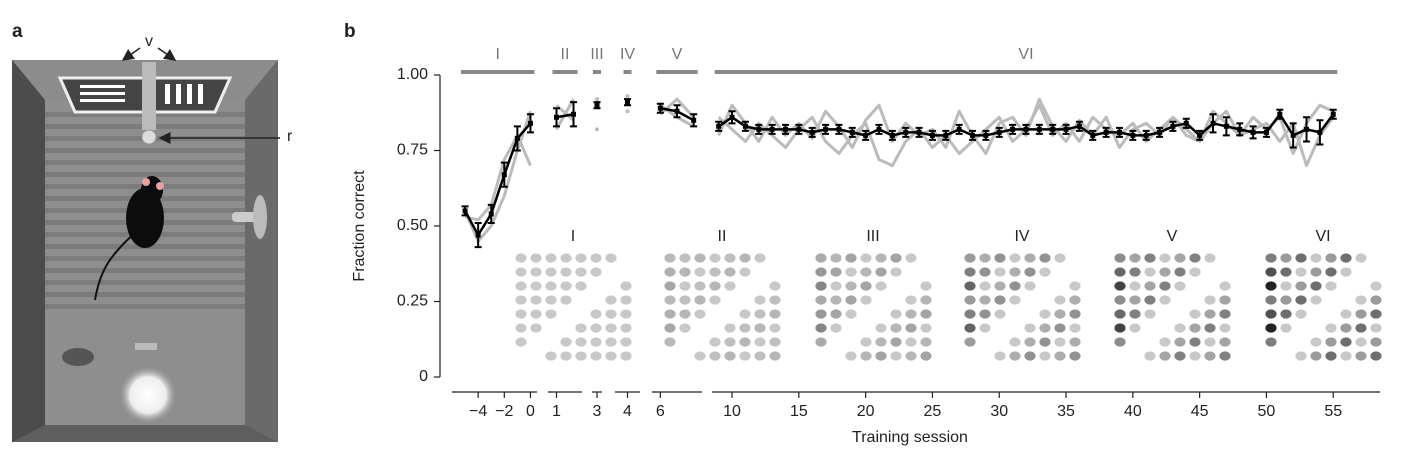 This screenshot has width=1418, height=462. Describe the element at coordinates (497, 180) in the screenshot. I see `mean-line` at that location.